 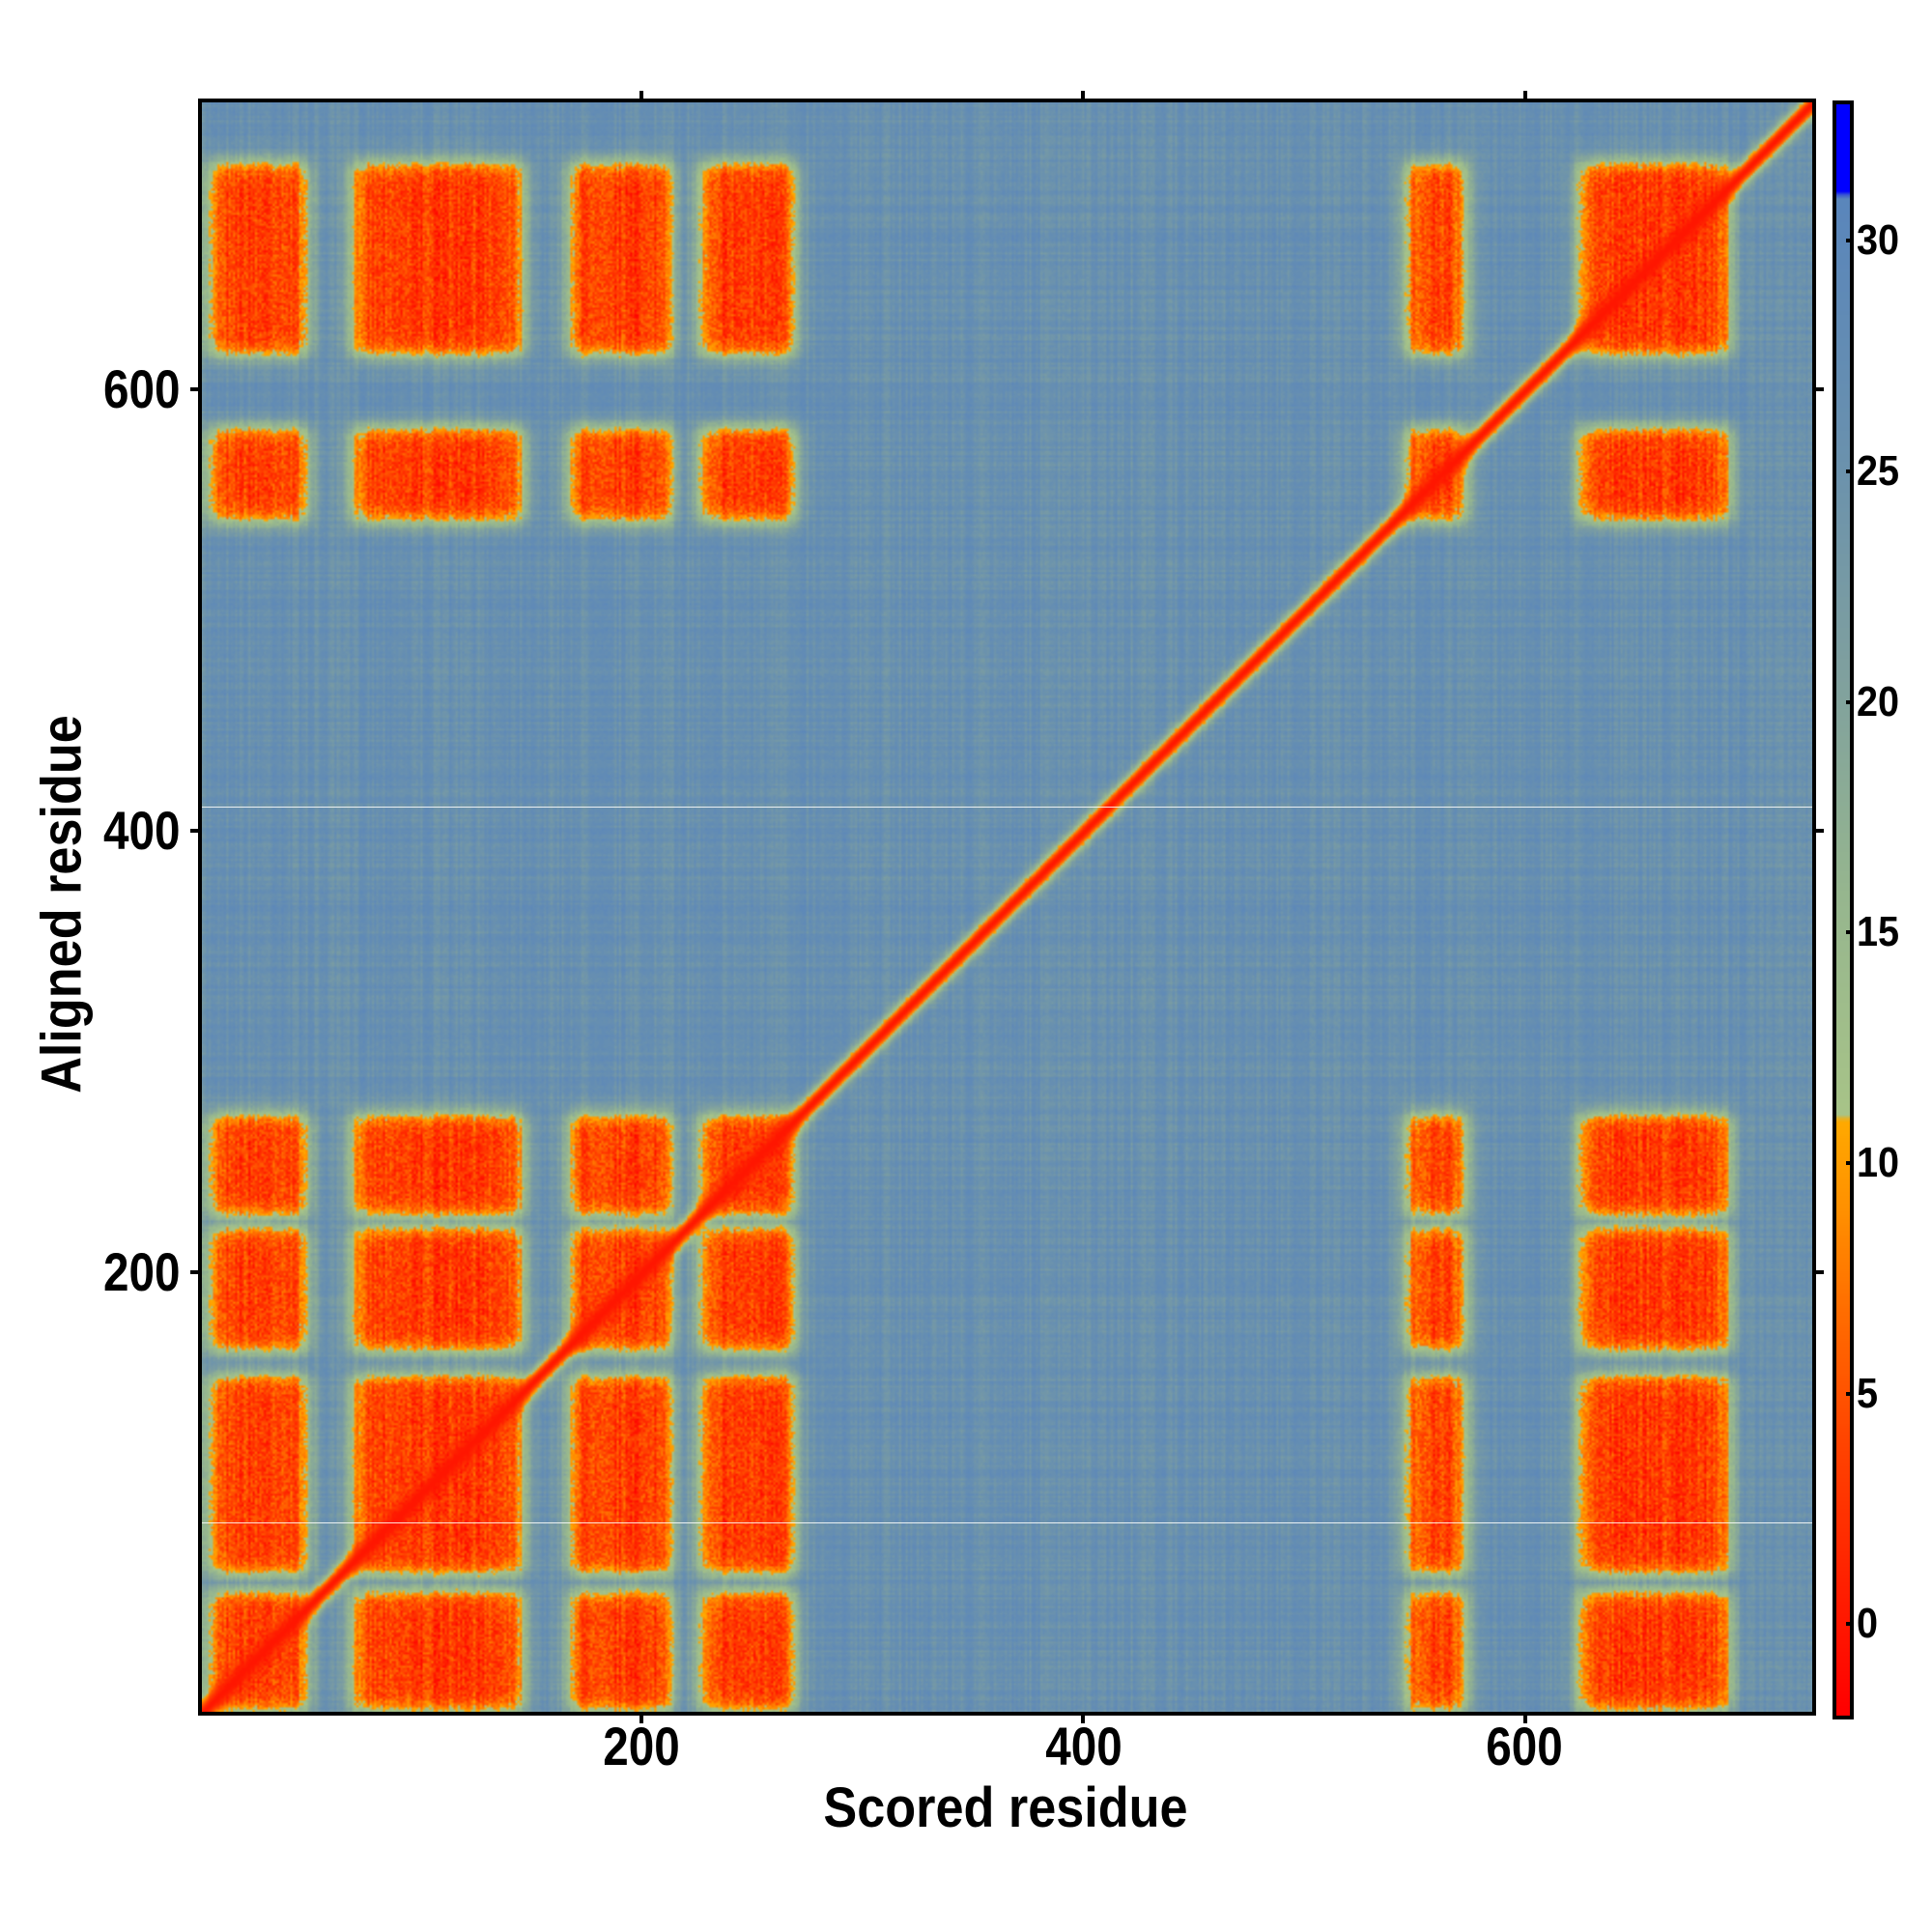 I want to click on colorbar-tick-label: 20, so click(x=1878, y=701).